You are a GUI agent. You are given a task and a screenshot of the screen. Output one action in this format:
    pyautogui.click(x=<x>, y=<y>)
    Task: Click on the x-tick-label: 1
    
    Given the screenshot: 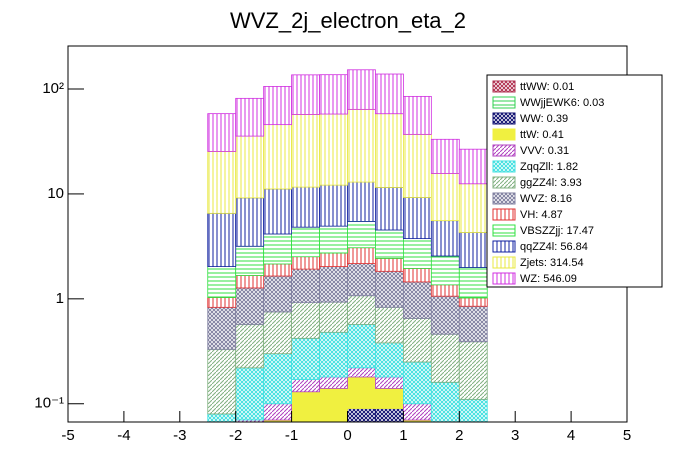 What is the action you would take?
    pyautogui.click(x=403, y=435)
    